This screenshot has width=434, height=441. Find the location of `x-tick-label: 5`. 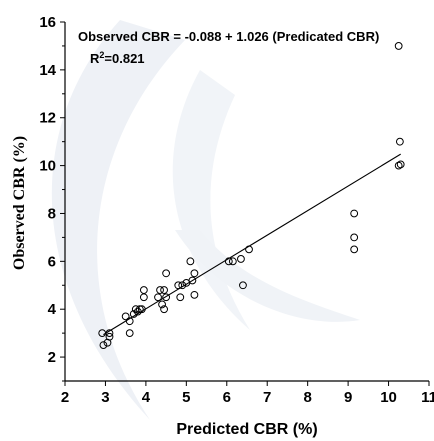

x-tick-label: 5 is located at coordinates (186, 397).